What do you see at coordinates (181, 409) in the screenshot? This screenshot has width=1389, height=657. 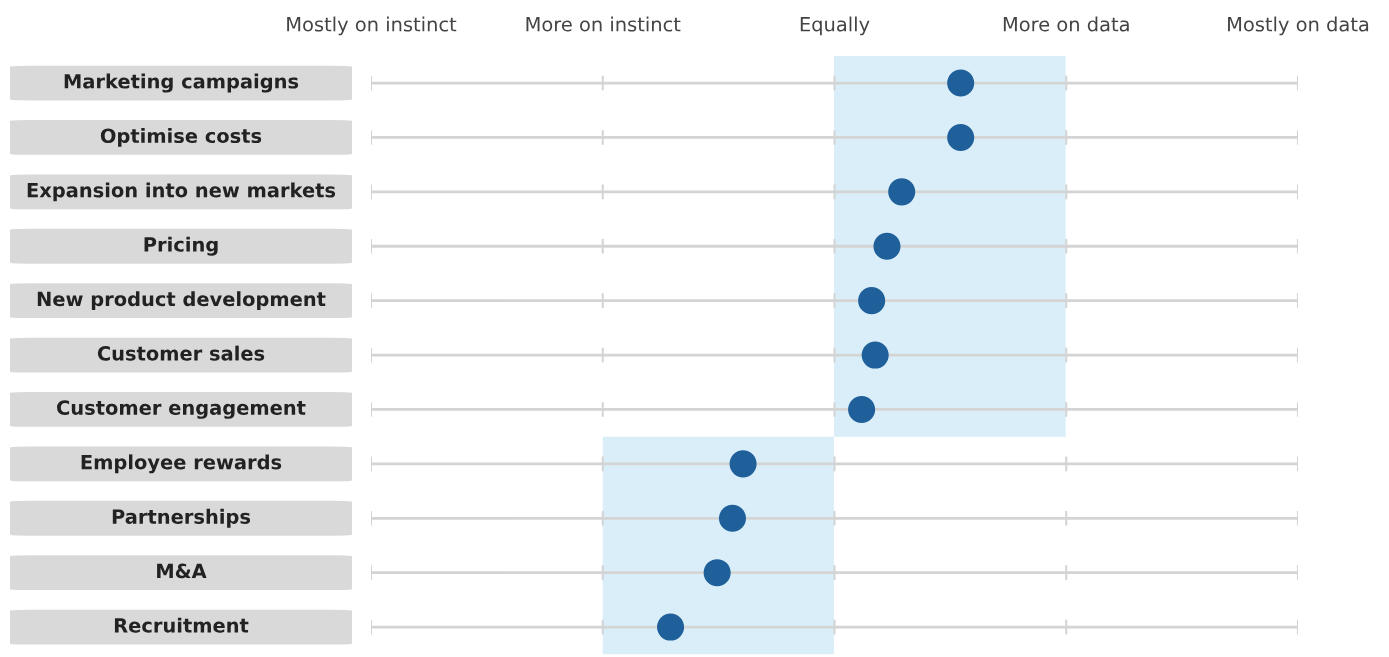 I see `y-tick-label: Customer engagement` at bounding box center [181, 409].